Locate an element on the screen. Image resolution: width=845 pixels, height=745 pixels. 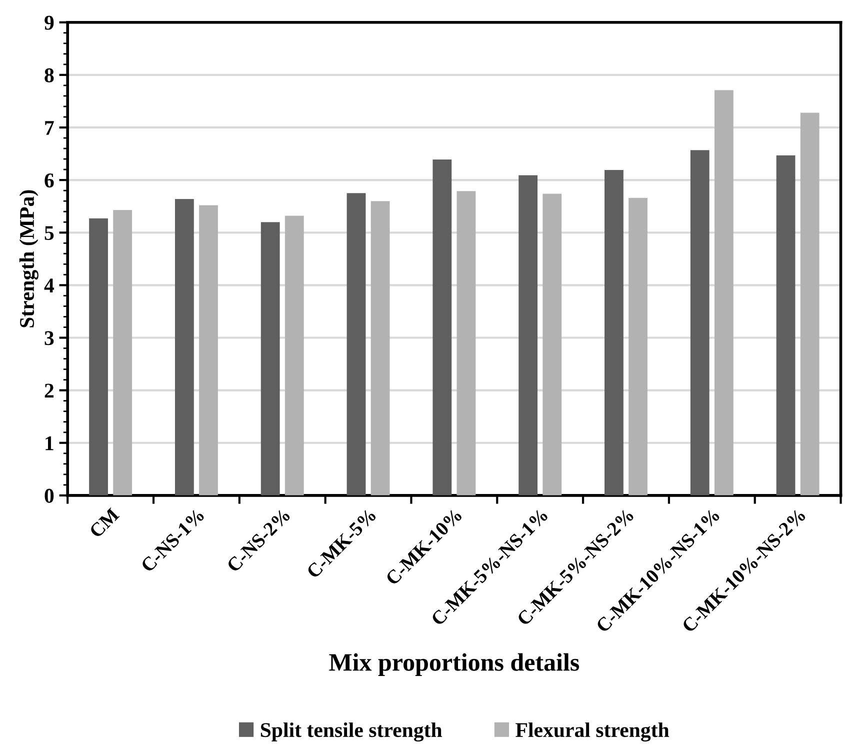
y-tick-label: 5 is located at coordinates (49, 233).